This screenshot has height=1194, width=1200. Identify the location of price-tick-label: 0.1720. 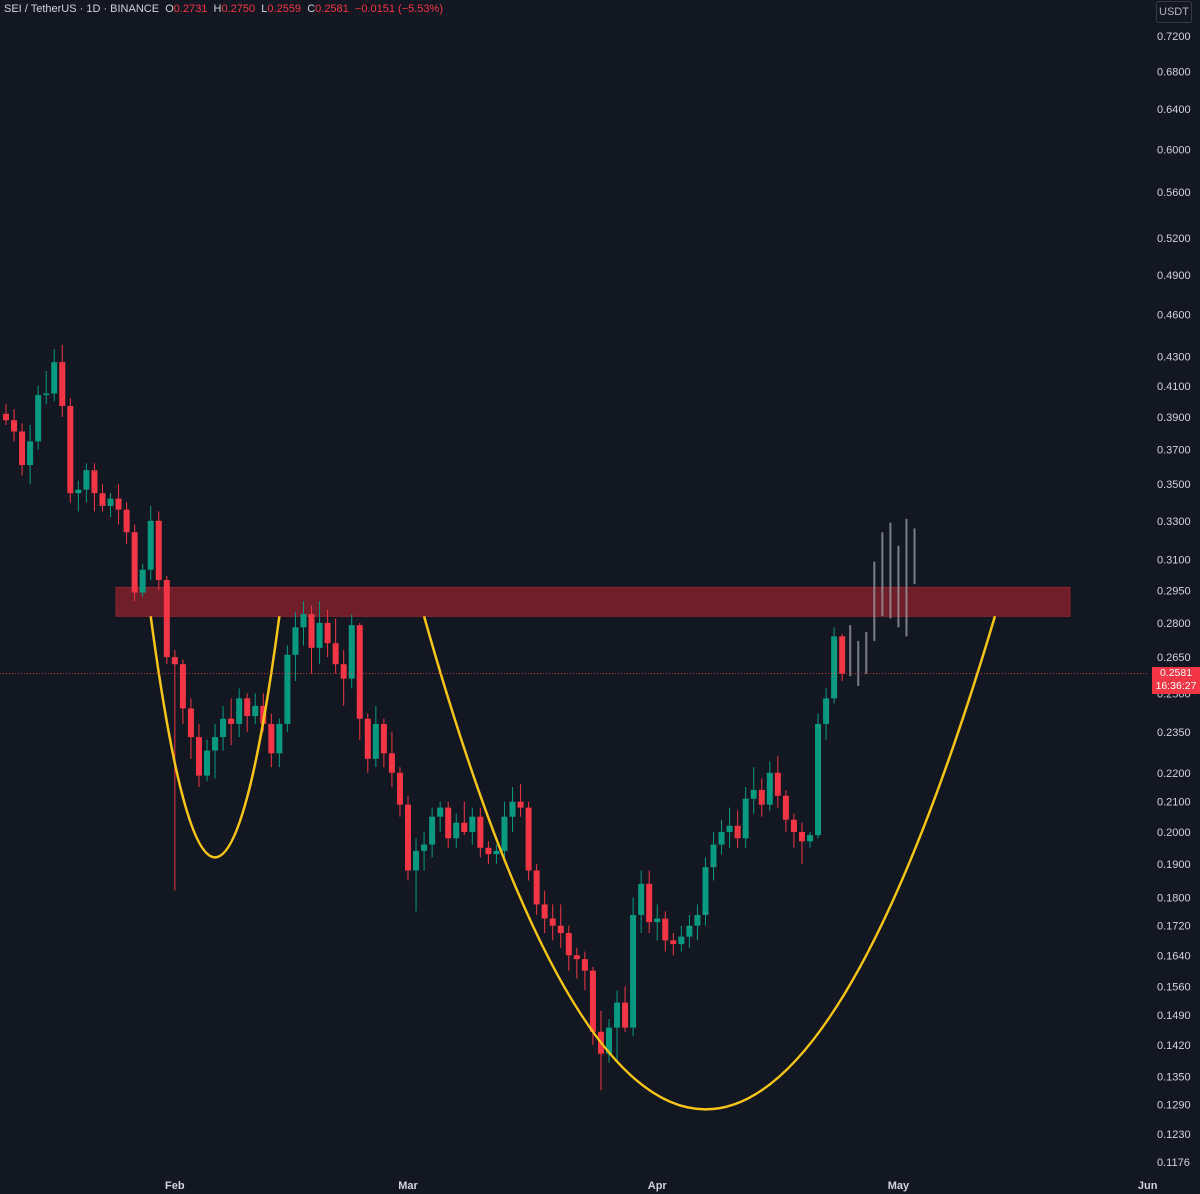
(1174, 927).